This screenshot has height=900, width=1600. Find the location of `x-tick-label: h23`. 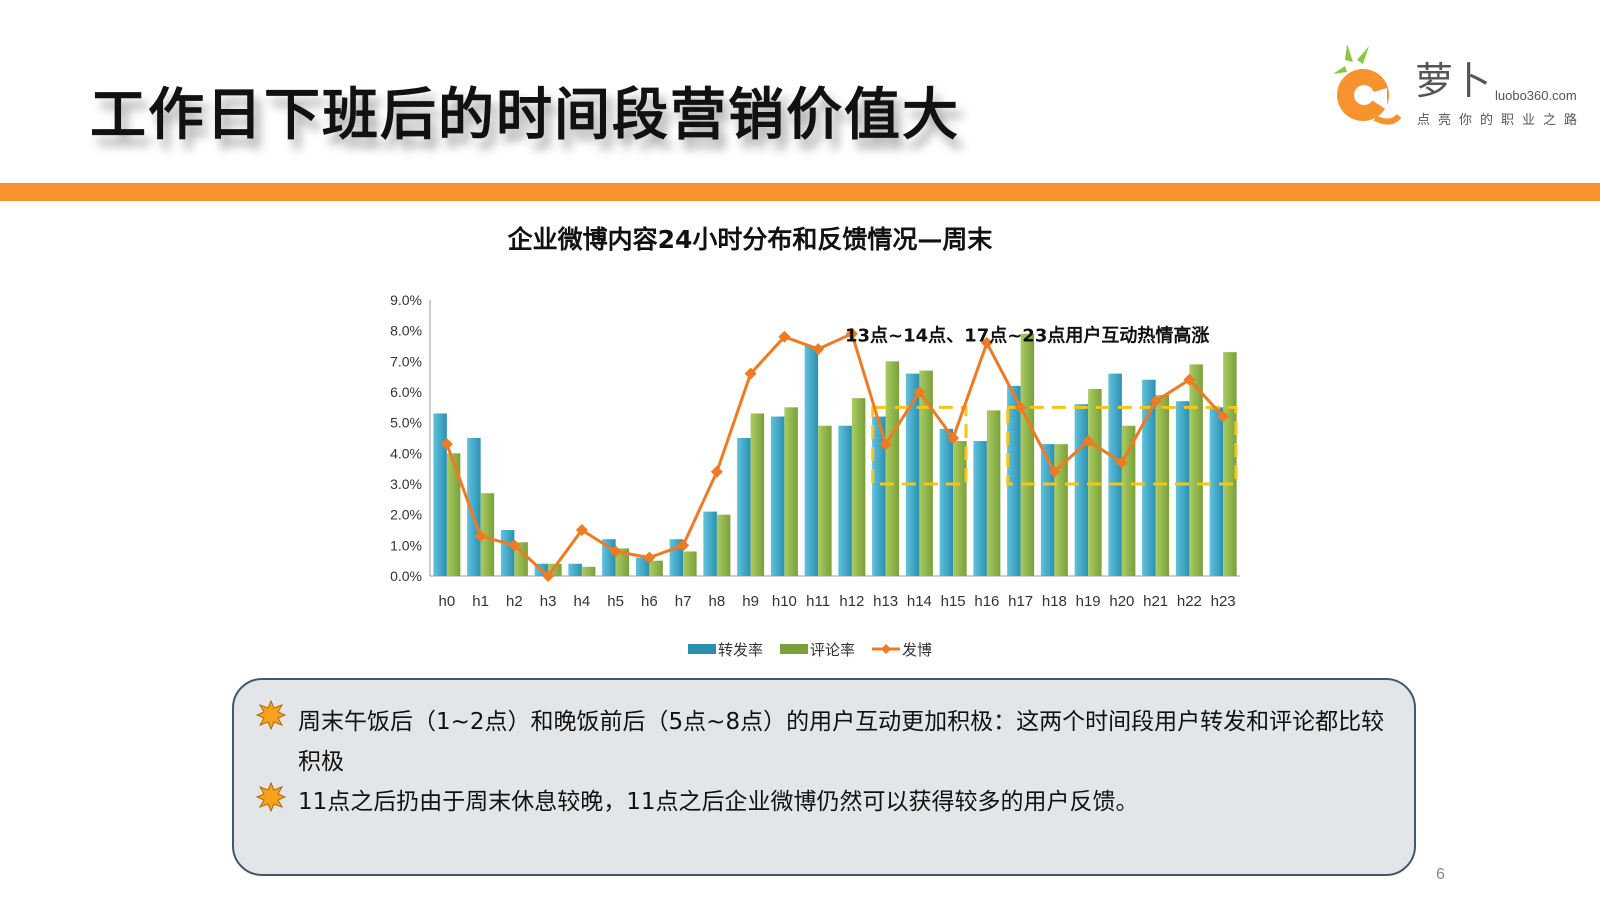

x-tick-label: h23 is located at coordinates (1223, 601).